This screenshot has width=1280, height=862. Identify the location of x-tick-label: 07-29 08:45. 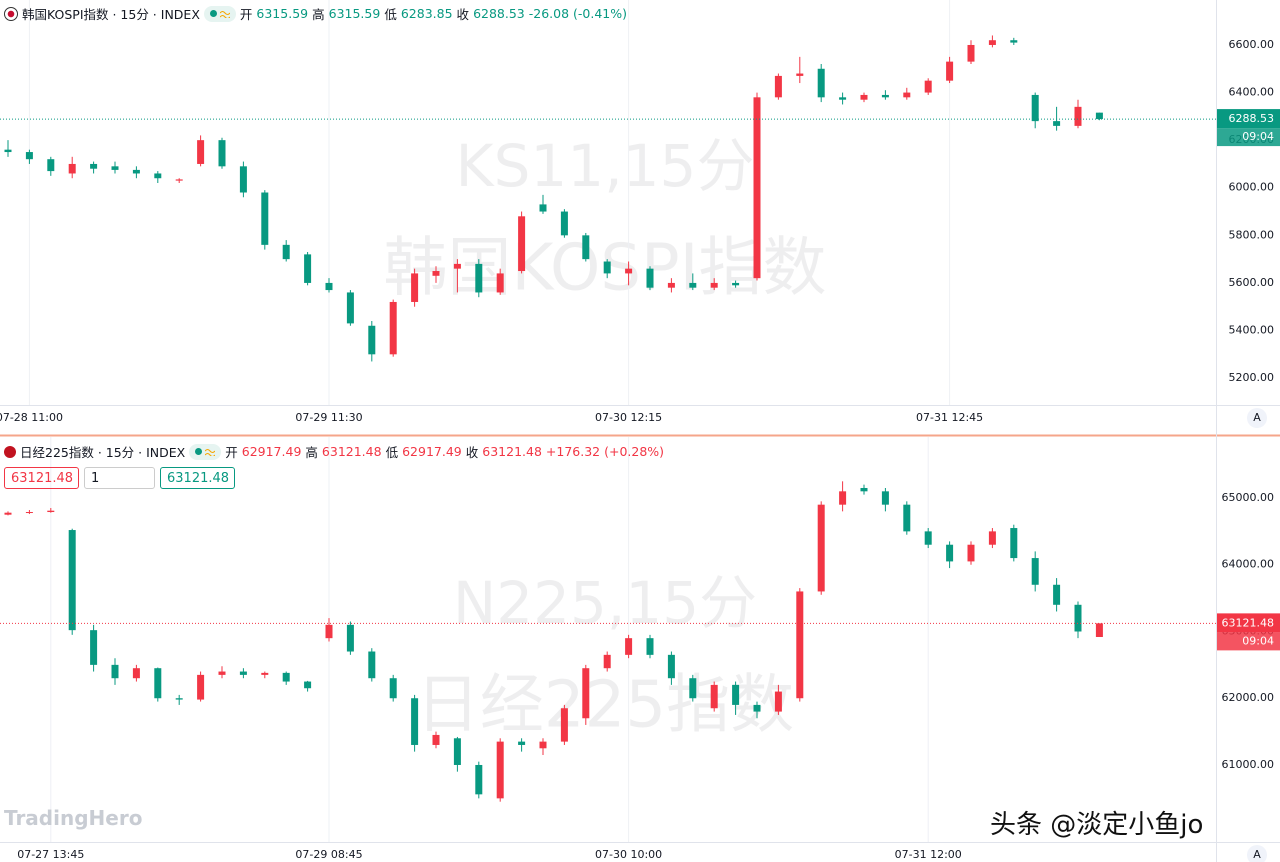
(328, 854).